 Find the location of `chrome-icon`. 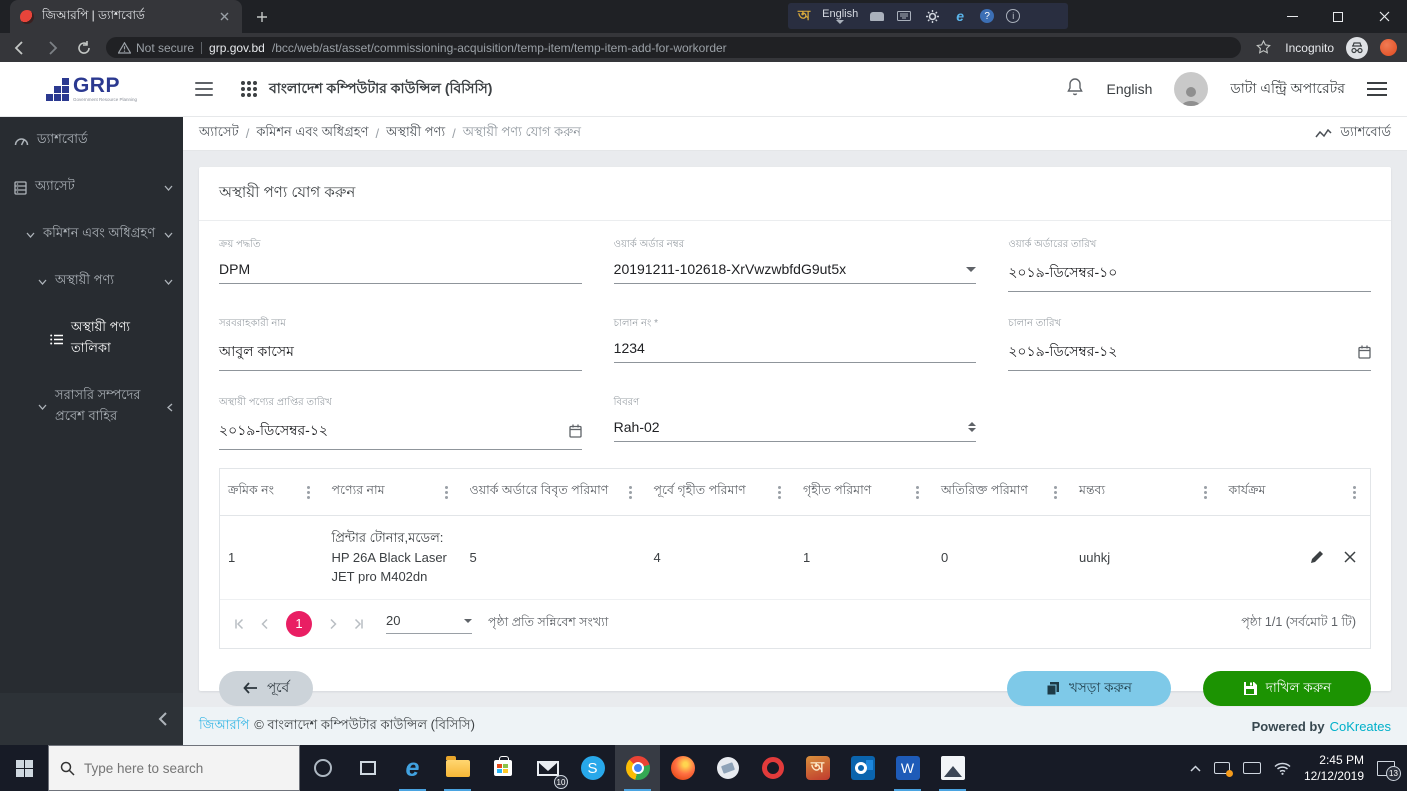

chrome-icon is located at coordinates (637, 768).